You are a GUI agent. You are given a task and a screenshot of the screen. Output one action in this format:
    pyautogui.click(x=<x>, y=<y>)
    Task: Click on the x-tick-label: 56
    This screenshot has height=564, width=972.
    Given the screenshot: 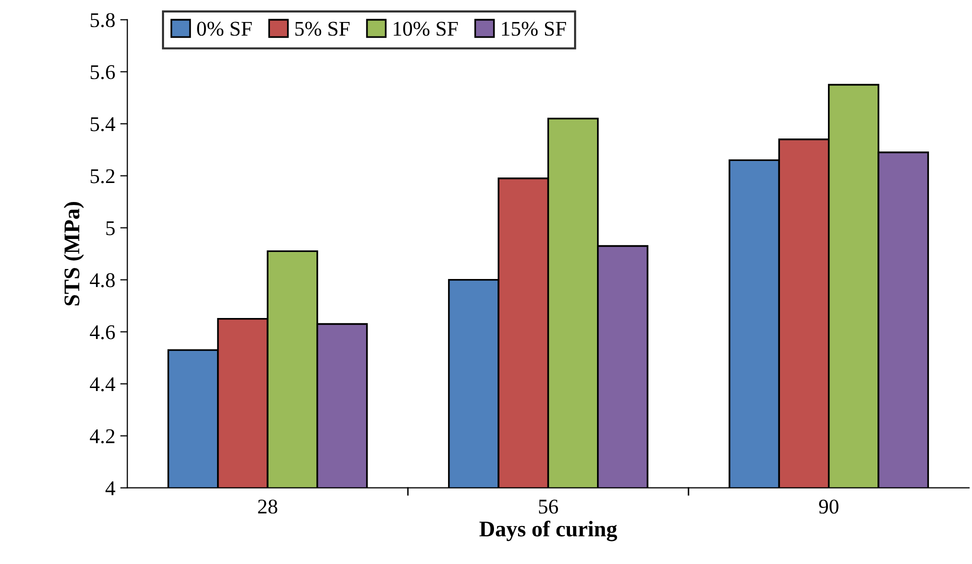 What is the action you would take?
    pyautogui.click(x=548, y=507)
    